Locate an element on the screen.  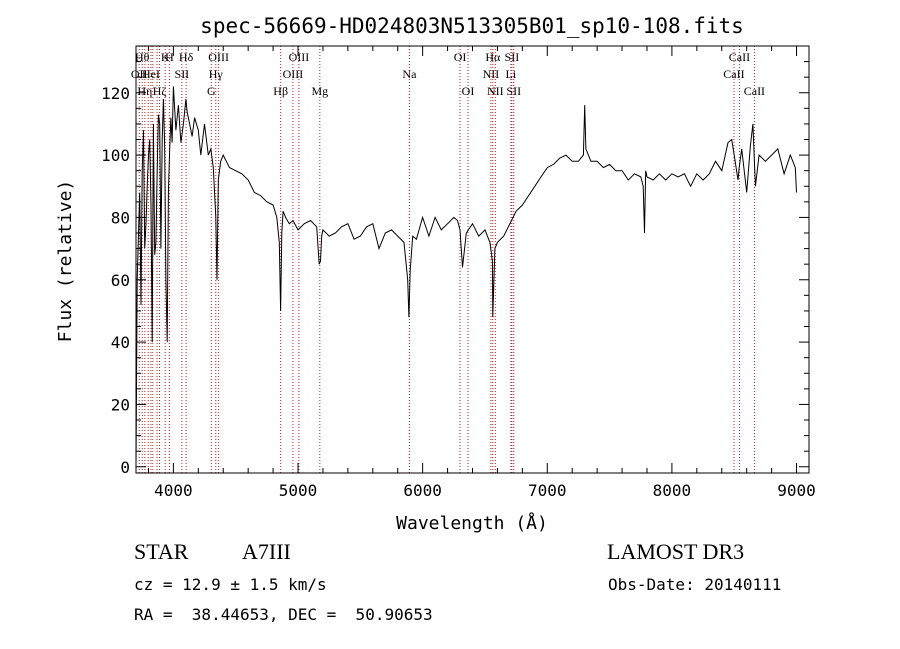
line-marker-label: Hδ is located at coordinates (186, 57).